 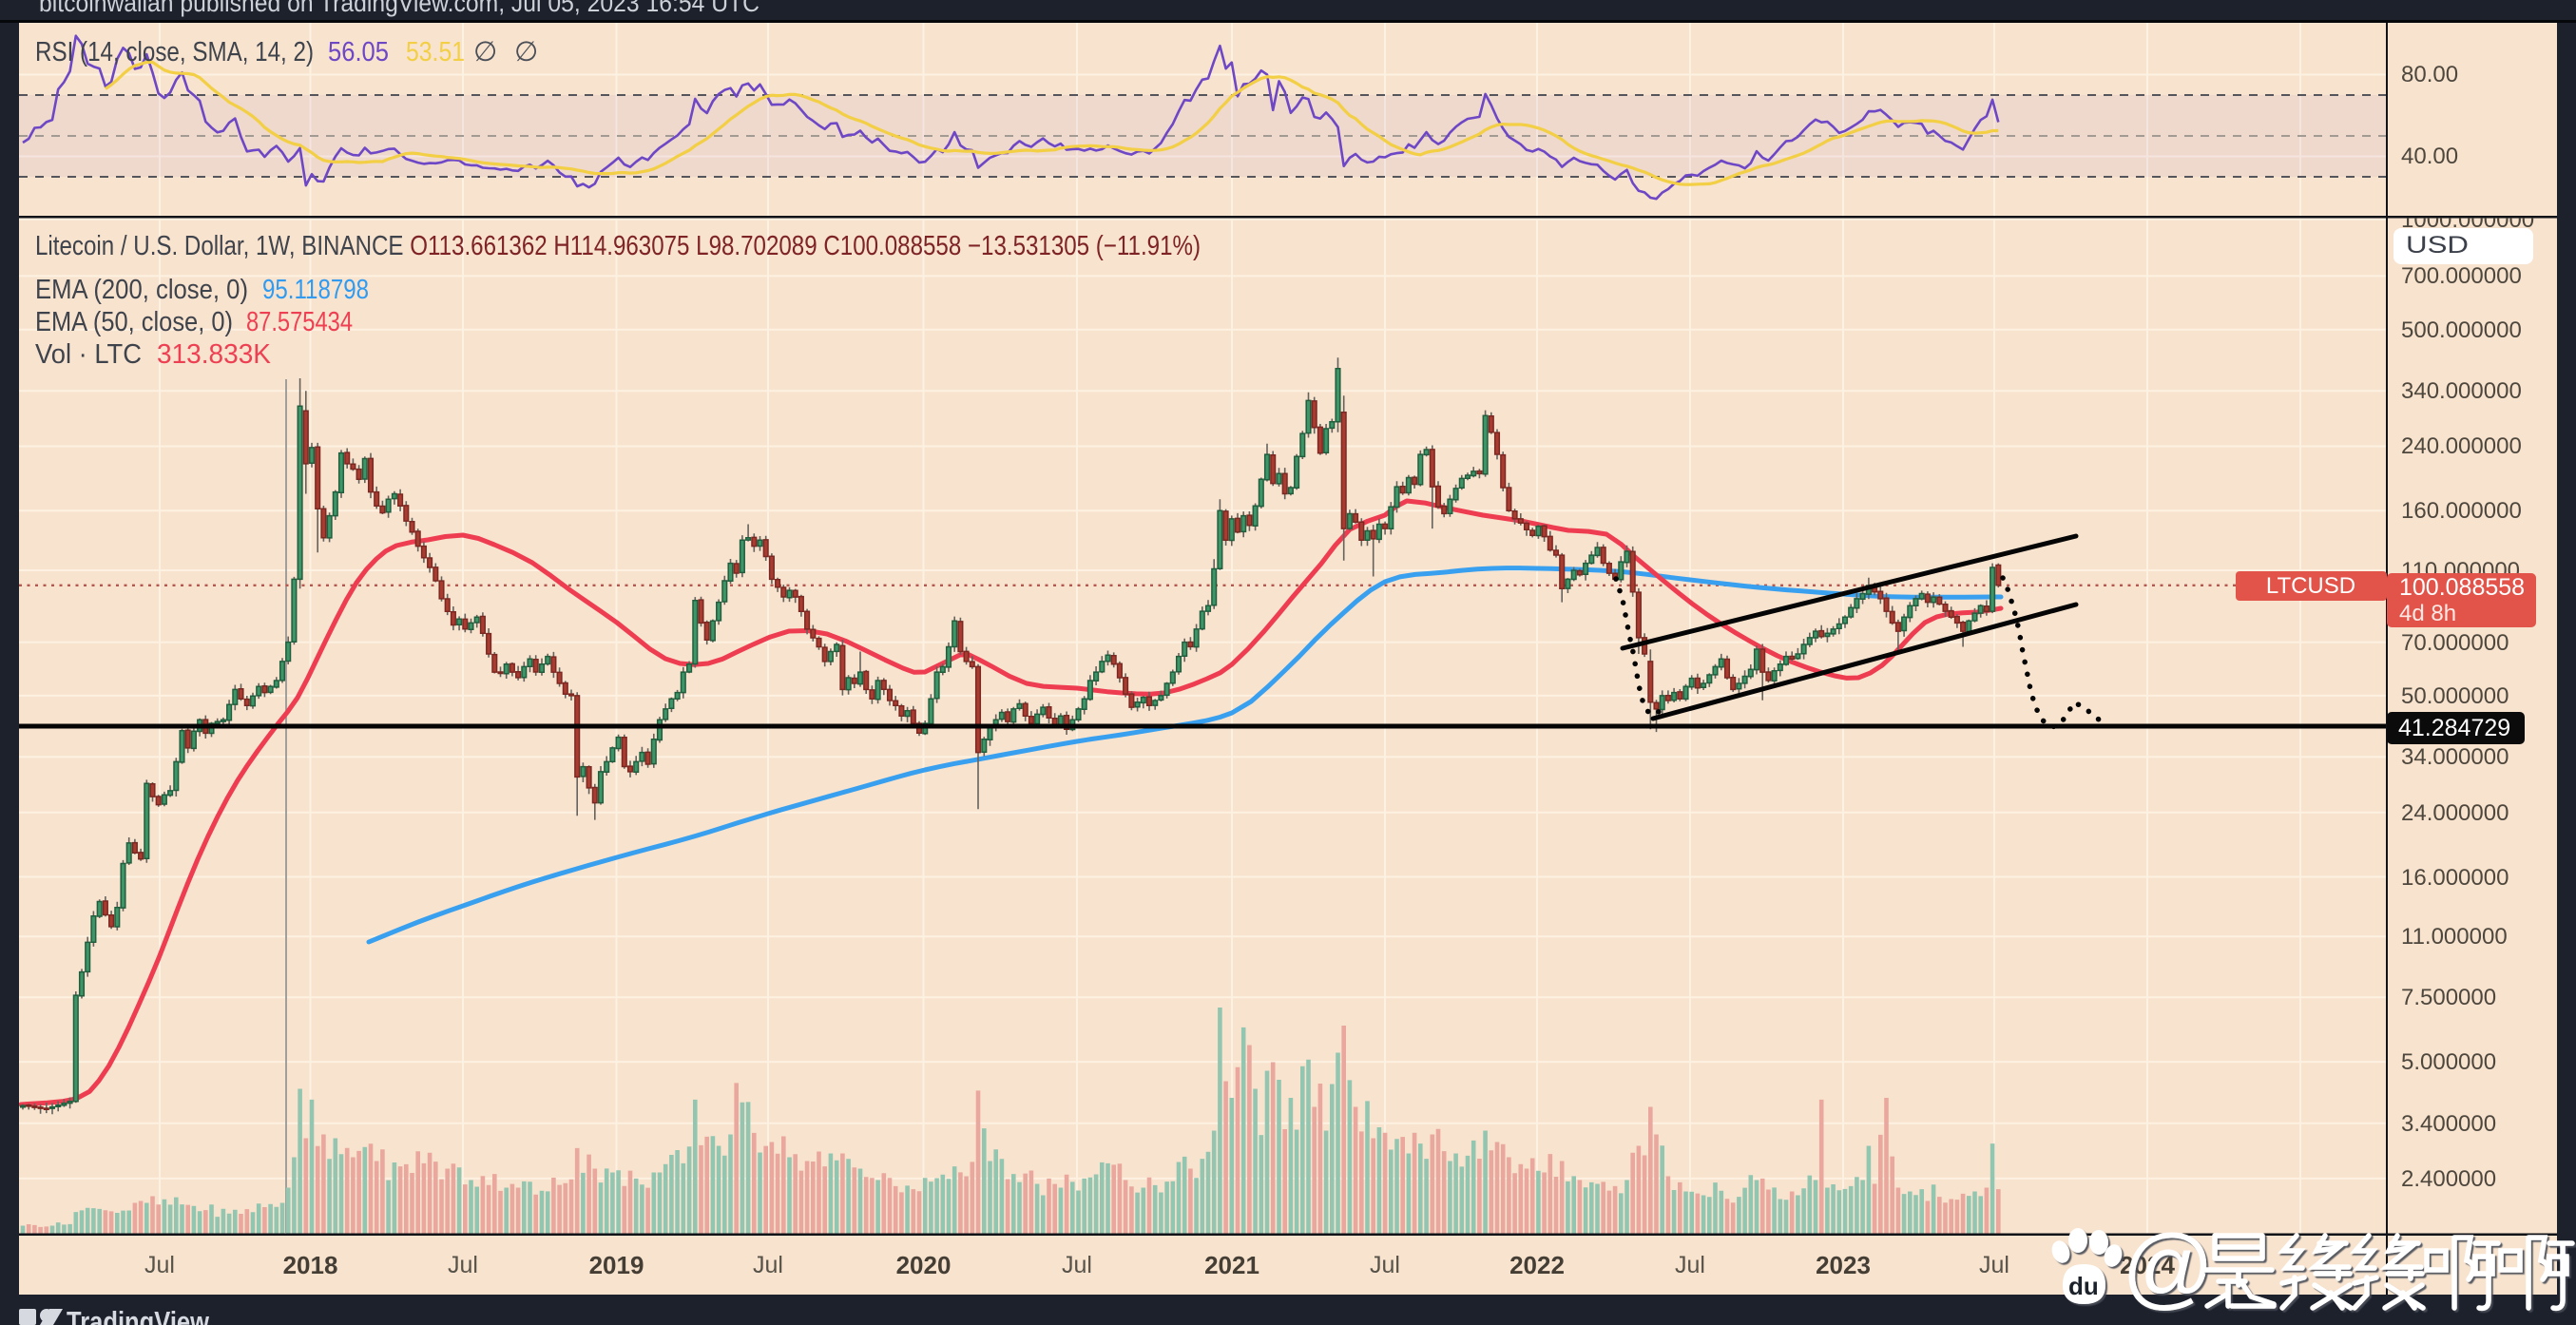 I want to click on svg-text: 500.000000, so click(x=2462, y=330).